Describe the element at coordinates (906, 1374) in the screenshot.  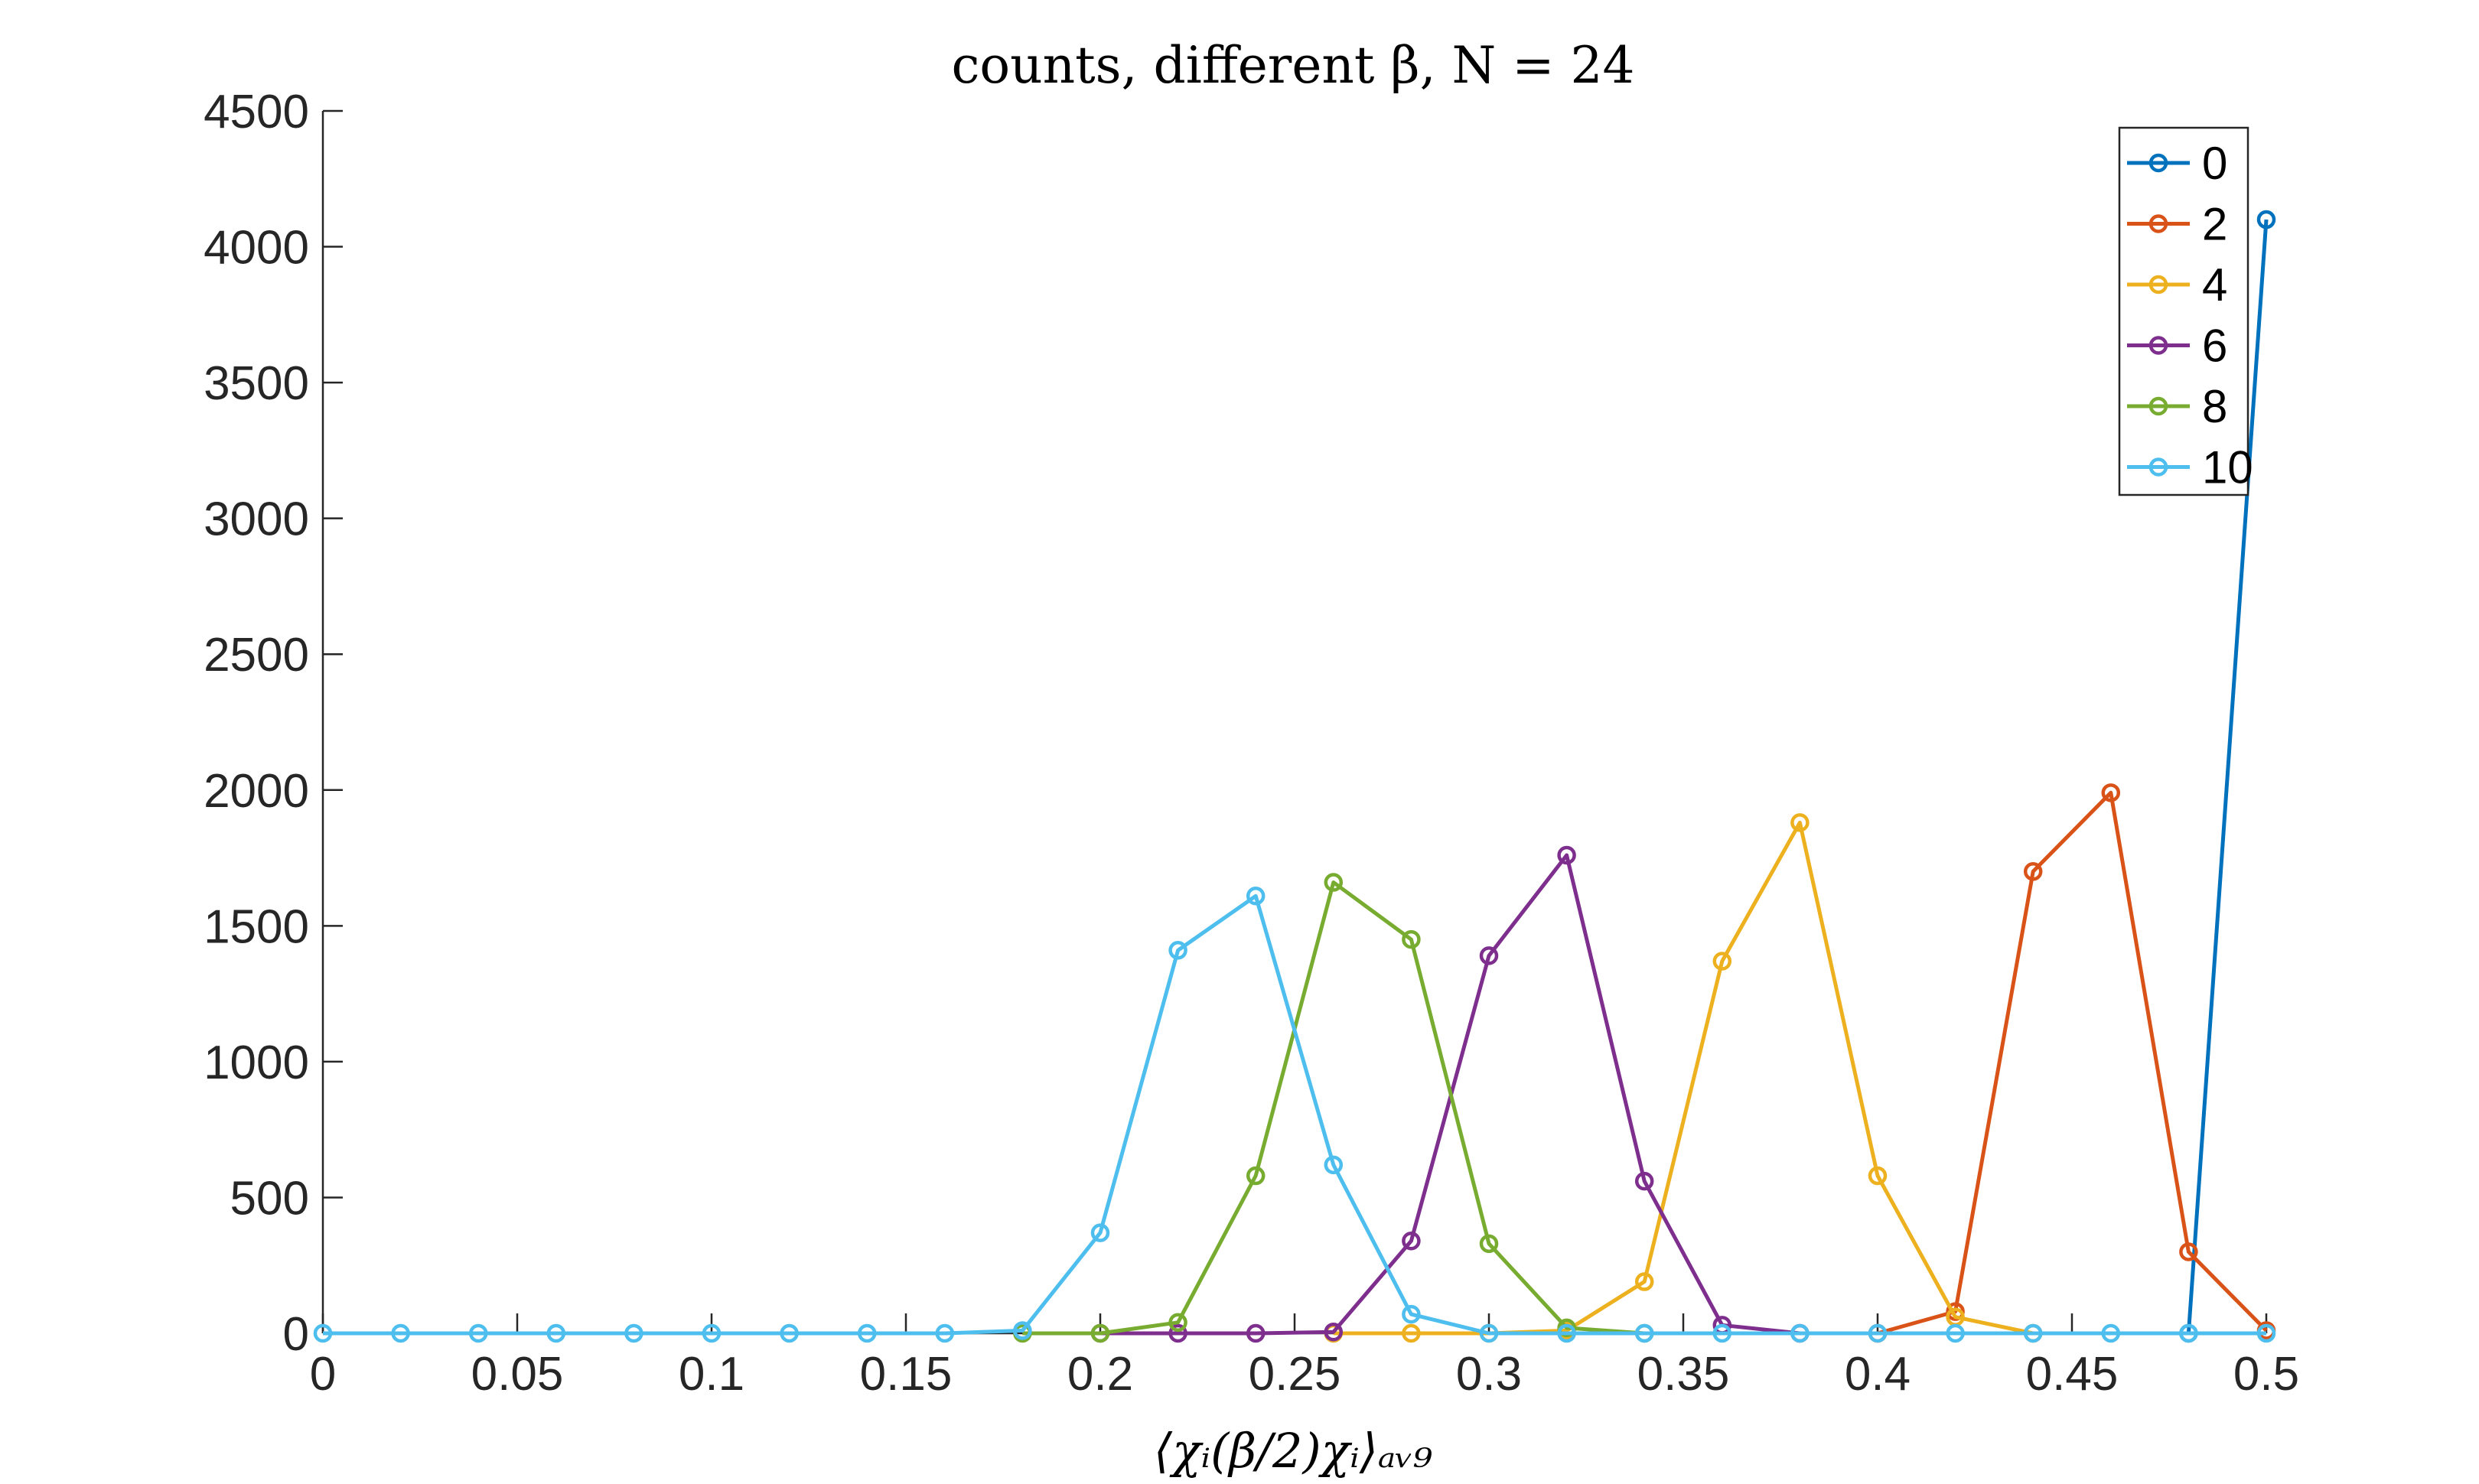
I see `x-tick-label: 0.15` at that location.